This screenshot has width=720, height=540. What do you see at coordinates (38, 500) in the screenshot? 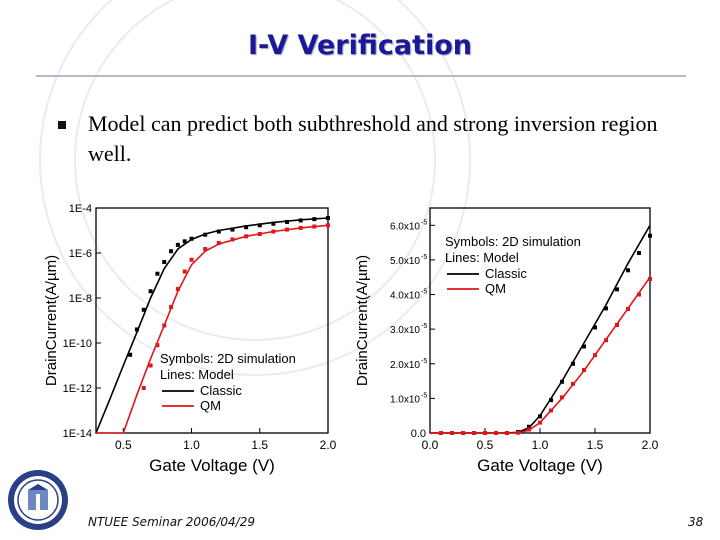
I see `university-seal-logo` at bounding box center [38, 500].